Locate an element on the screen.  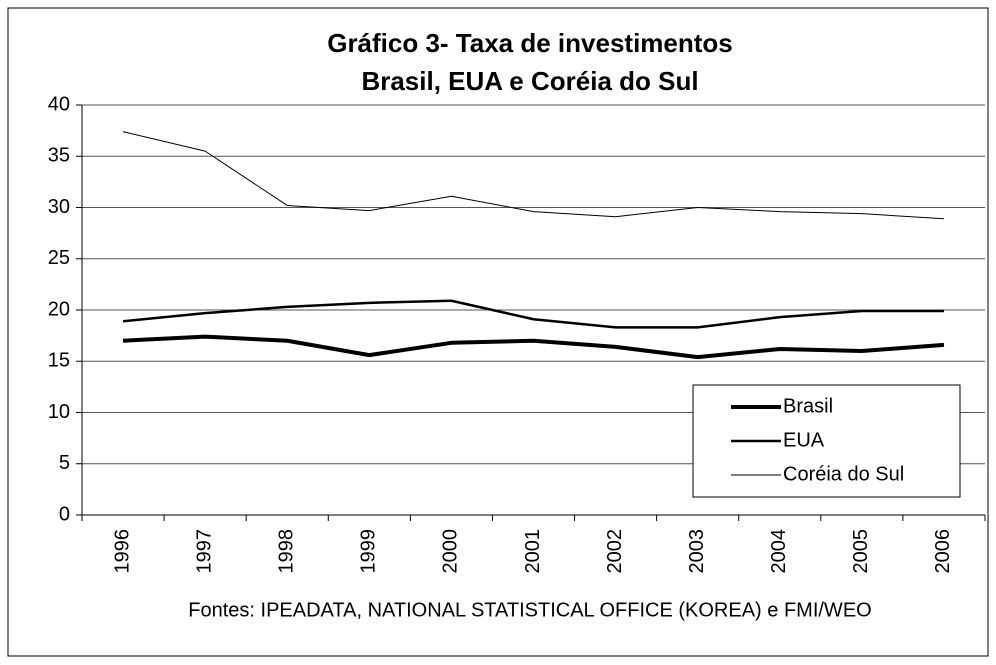
x-tick-label: 2003 is located at coordinates (697, 551).